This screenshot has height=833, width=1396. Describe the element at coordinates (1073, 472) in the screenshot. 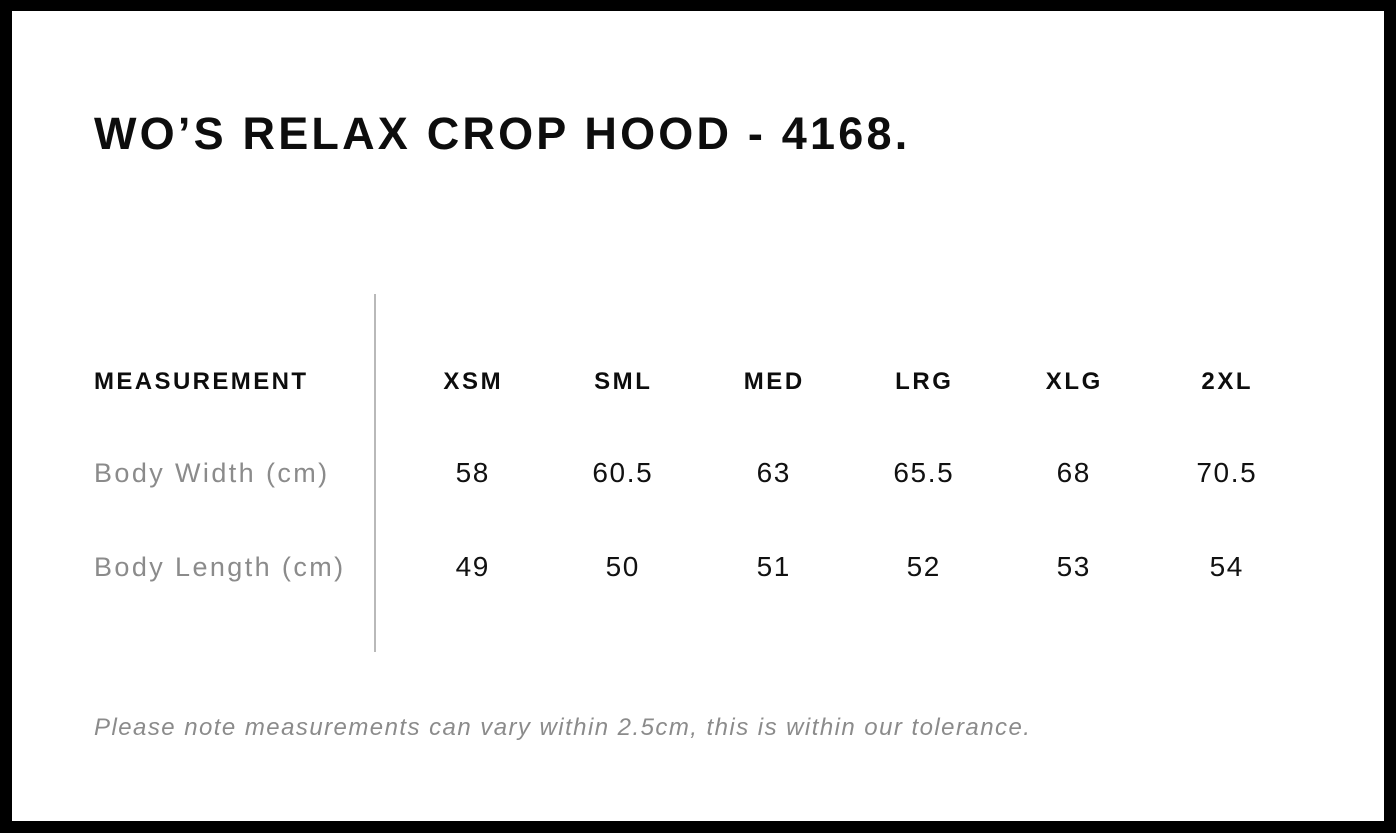

I see `cell-body-width-xlg: 68` at that location.